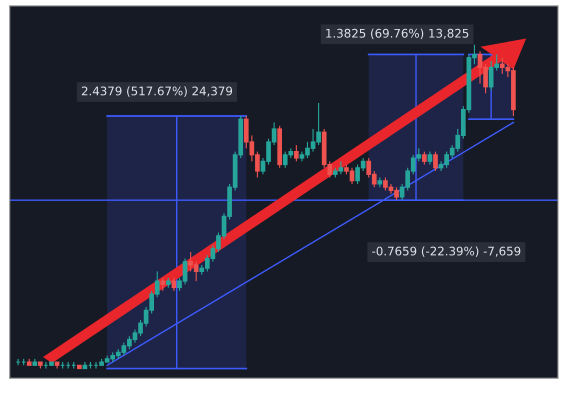 Image resolution: width=574 pixels, height=394 pixels. Describe the element at coordinates (397, 34) in the screenshot. I see `text: 1.3825 (69.76%) 13,825` at that location.